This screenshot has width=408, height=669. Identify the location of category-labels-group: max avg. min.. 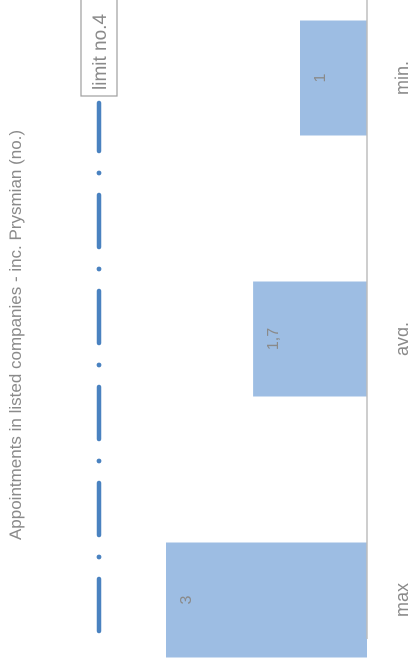
(400, 339).